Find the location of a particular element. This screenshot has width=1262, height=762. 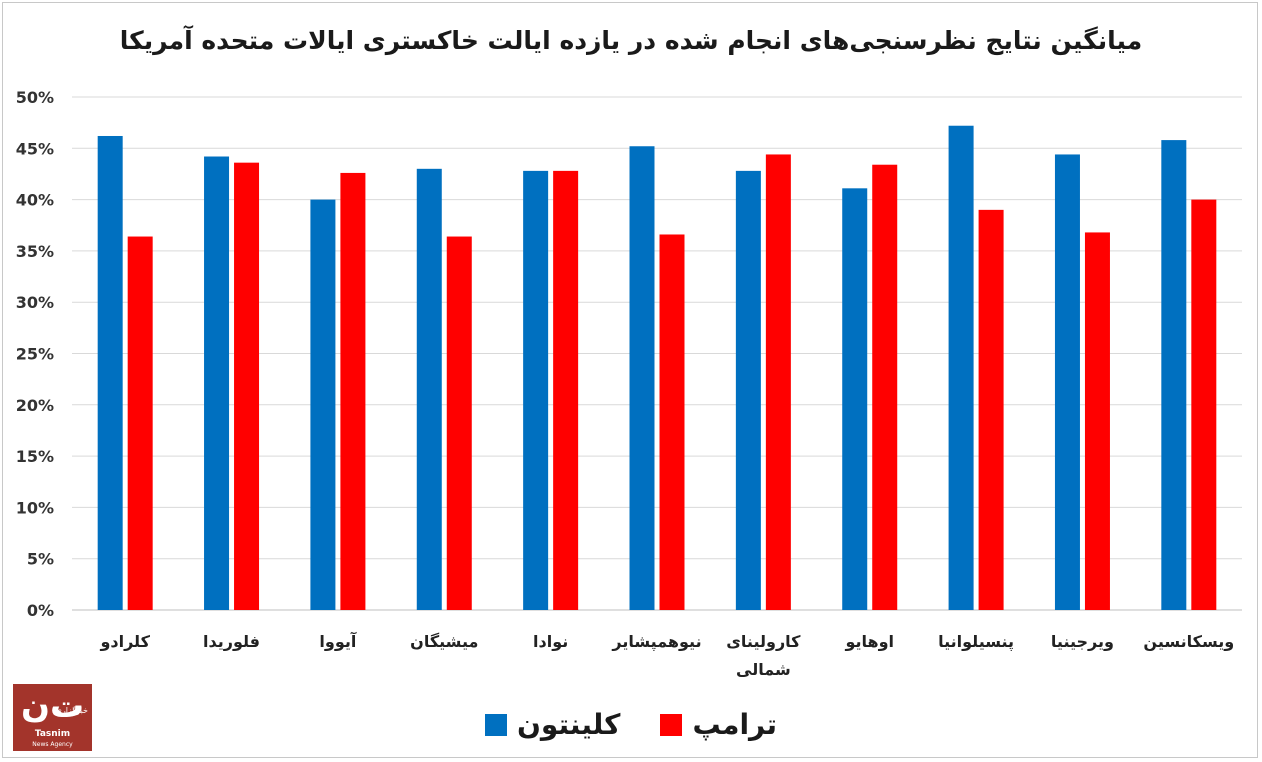

tasnim-logo: ت‌ن خبرگزاری Tasnim News Agency is located at coordinates (52, 717).